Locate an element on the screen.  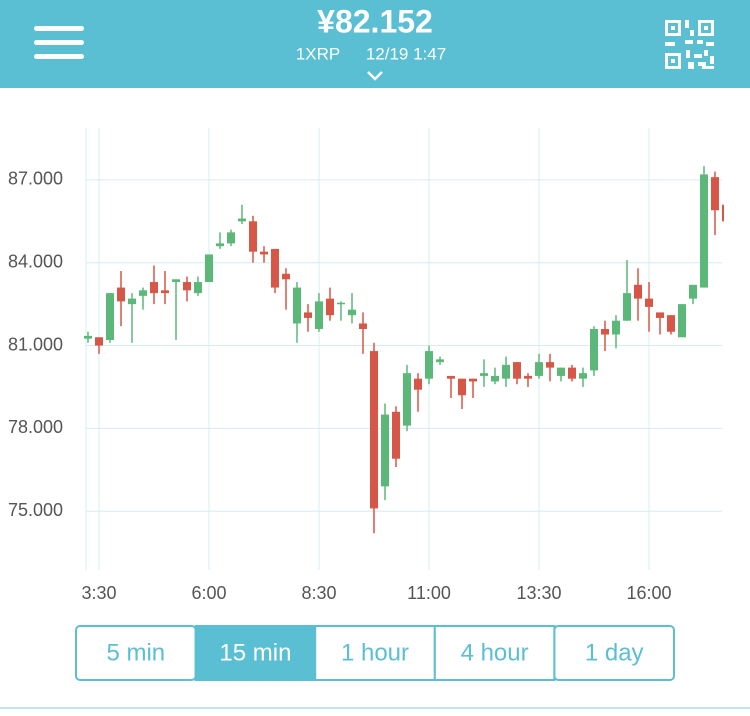
menu-button is located at coordinates (59, 42).